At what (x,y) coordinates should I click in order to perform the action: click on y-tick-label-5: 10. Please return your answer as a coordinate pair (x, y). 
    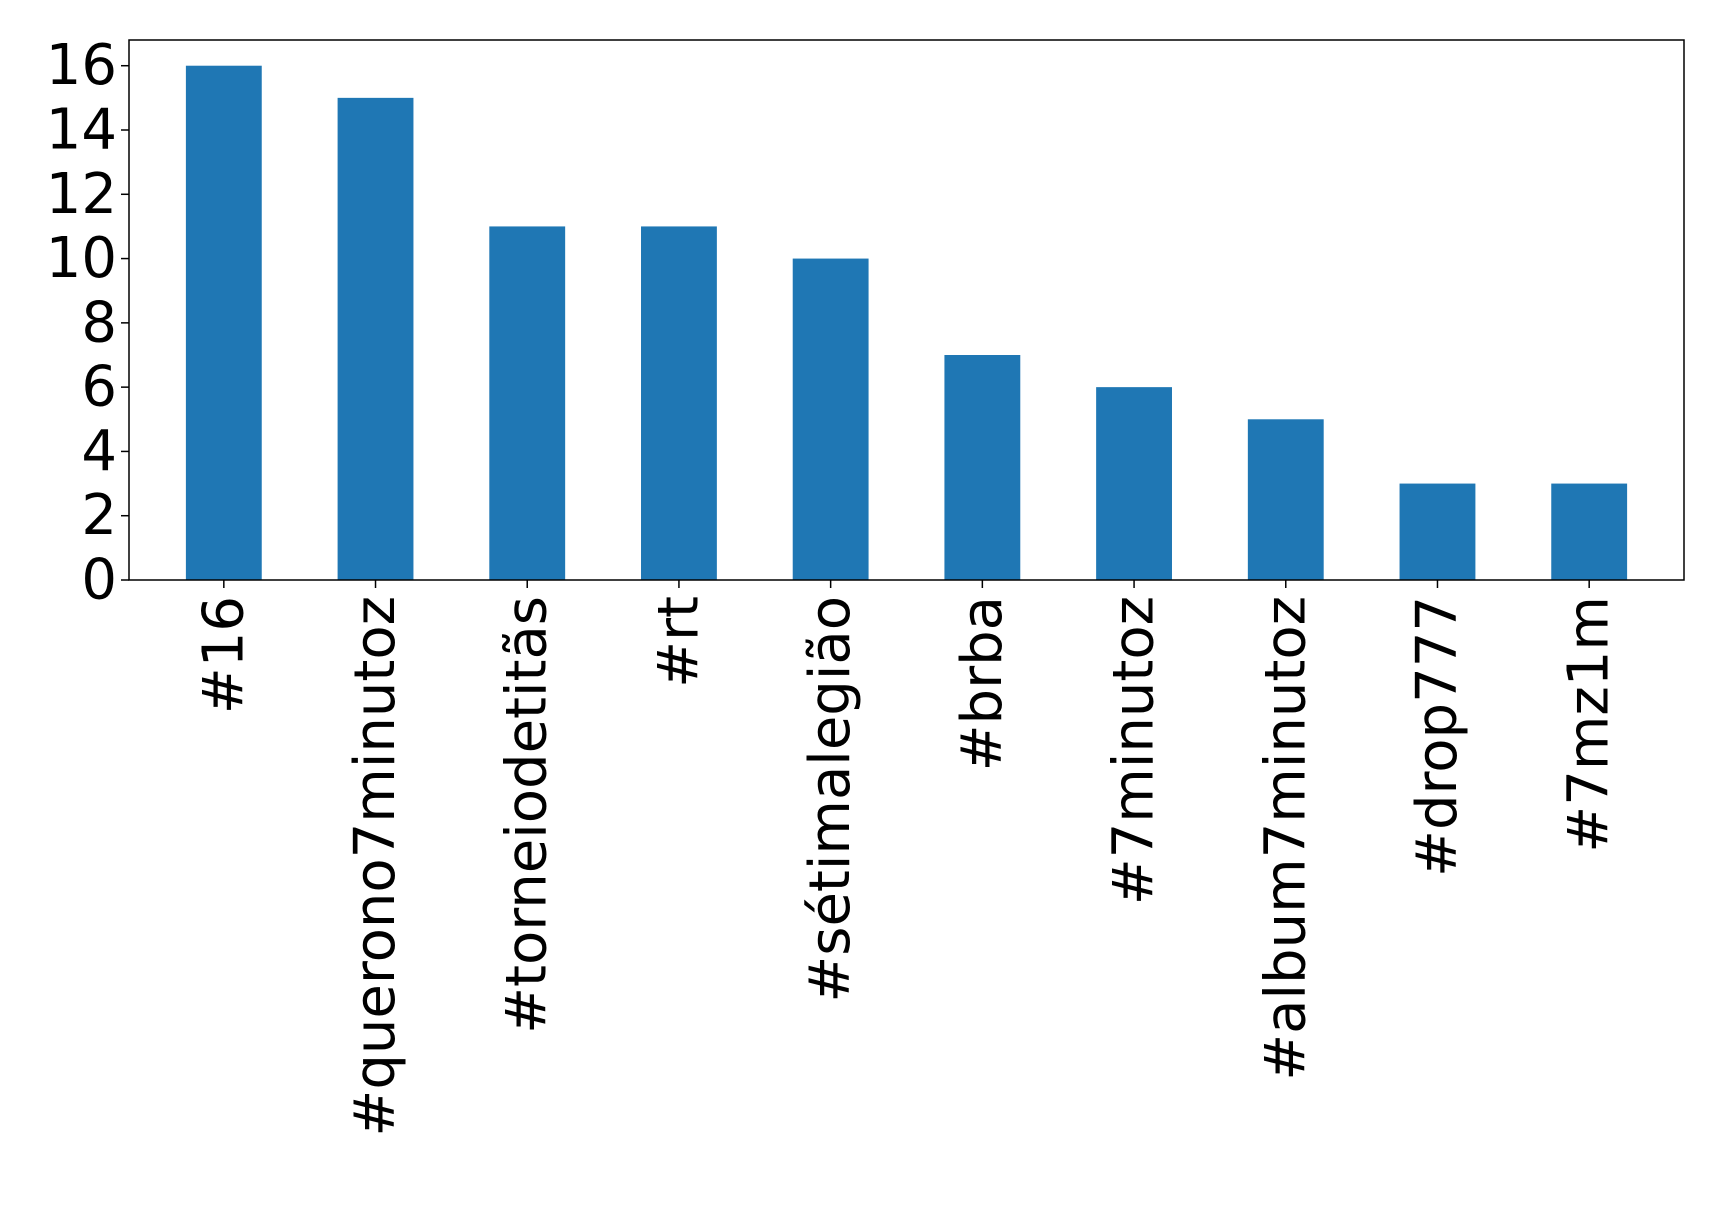
    Looking at the image, I should click on (81, 258).